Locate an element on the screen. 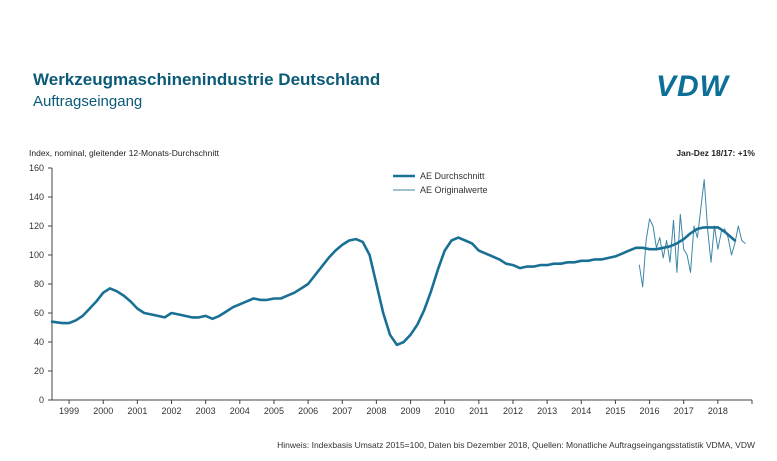 The height and width of the screenshot is (461, 777). chart-title: Werkzeugmaschinenindustrie Deutschland is located at coordinates (207, 79).